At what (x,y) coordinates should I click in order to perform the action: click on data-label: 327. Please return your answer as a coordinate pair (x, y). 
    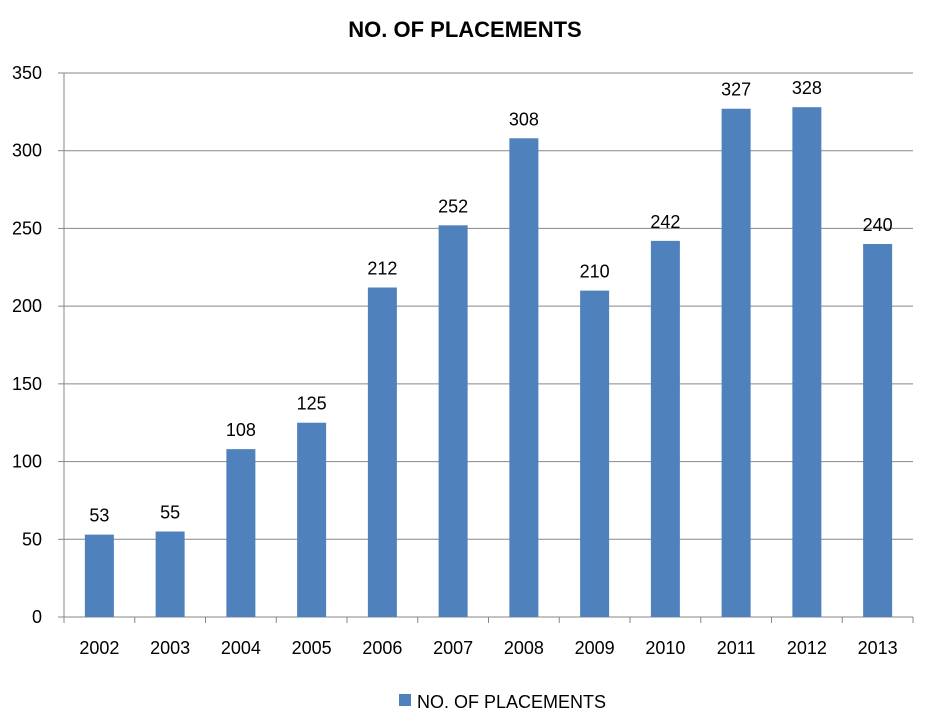
    Looking at the image, I should click on (736, 90).